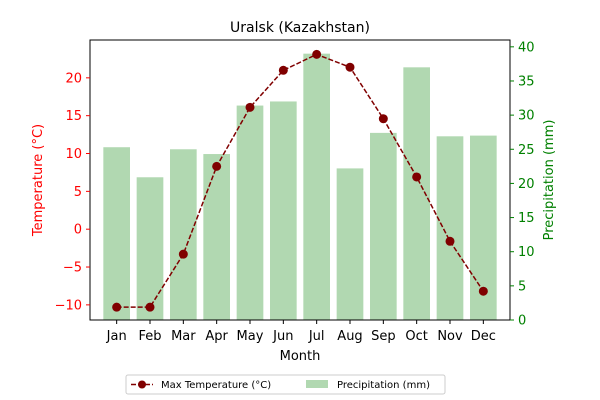  I want to click on left-axis-ticks: −10 −5 0 5 10 15 20, so click(72, 192).